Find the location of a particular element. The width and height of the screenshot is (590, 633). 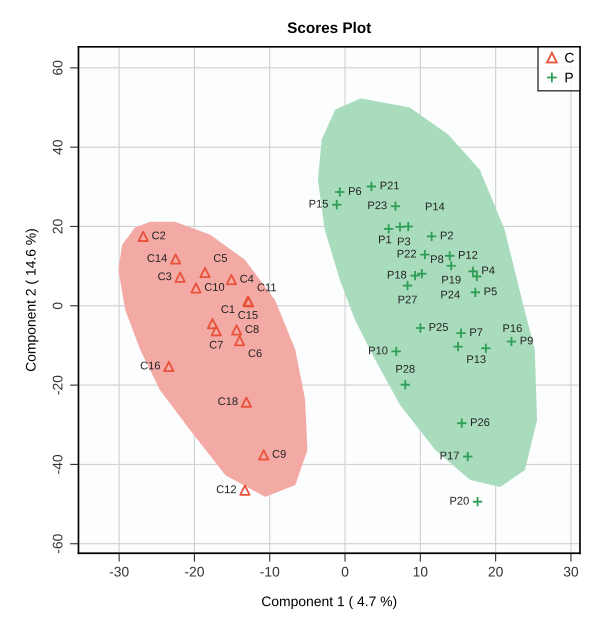

chart-title: Scores Plot is located at coordinates (330, 28).